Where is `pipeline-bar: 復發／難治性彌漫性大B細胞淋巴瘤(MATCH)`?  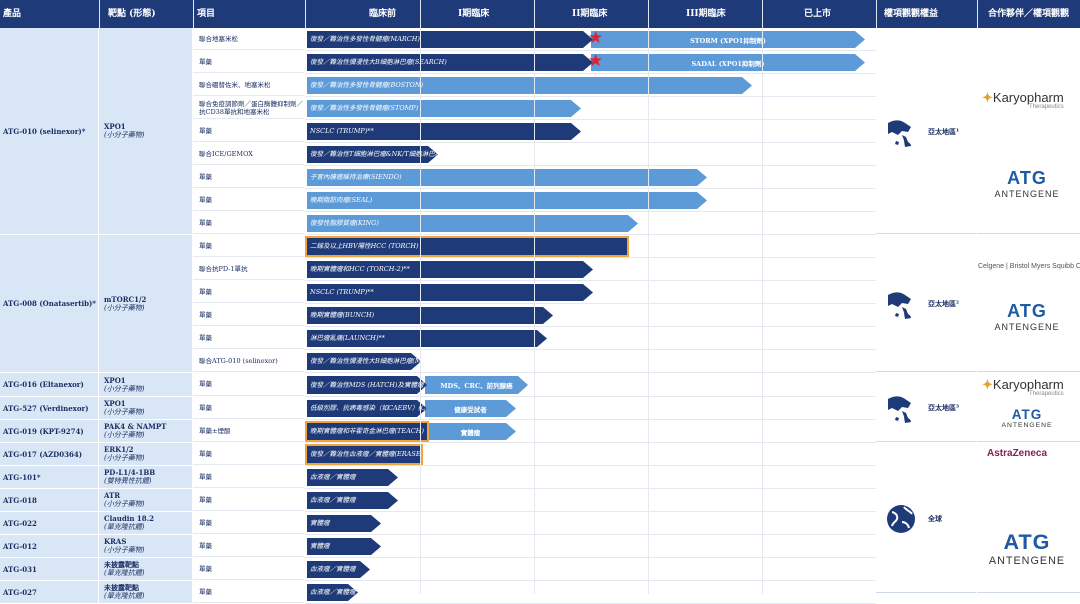 pipeline-bar: 復發／難治性彌漫性大B細胞淋巴瘤(MATCH) is located at coordinates (364, 361).